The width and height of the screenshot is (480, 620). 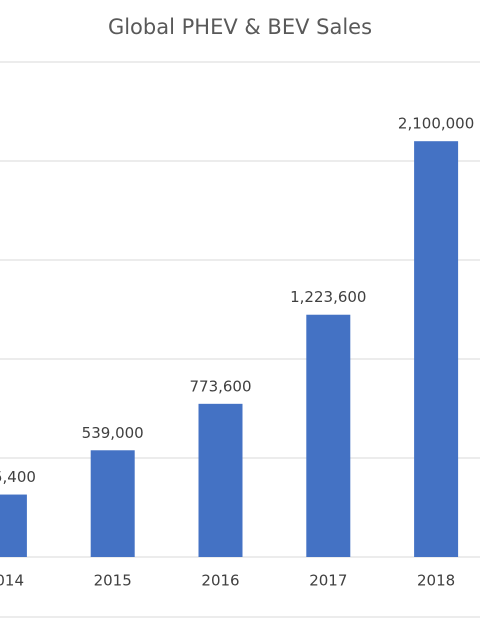 I want to click on data-label: 2,100,000, so click(x=436, y=124).